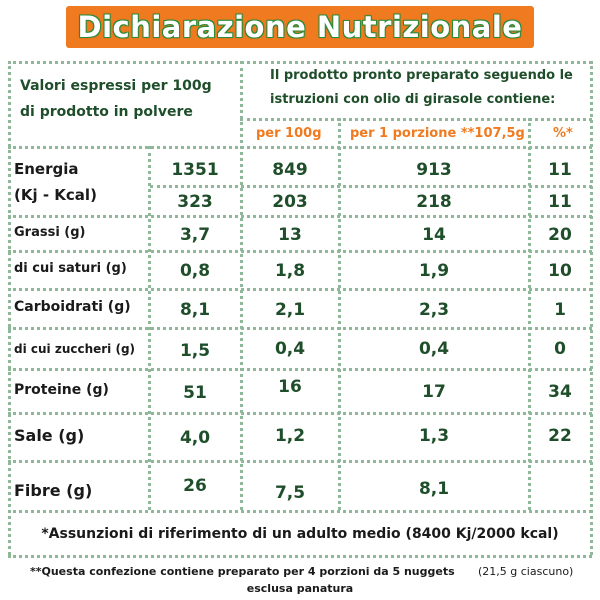 This screenshot has width=600, height=600. I want to click on footnote-package-c: esclusa panatura, so click(300, 588).